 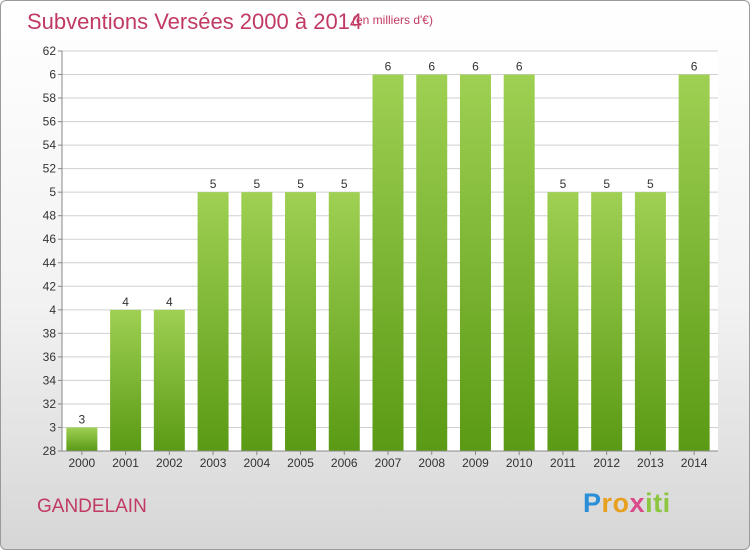 What do you see at coordinates (52, 310) in the screenshot?
I see `y-tick-label: 4` at bounding box center [52, 310].